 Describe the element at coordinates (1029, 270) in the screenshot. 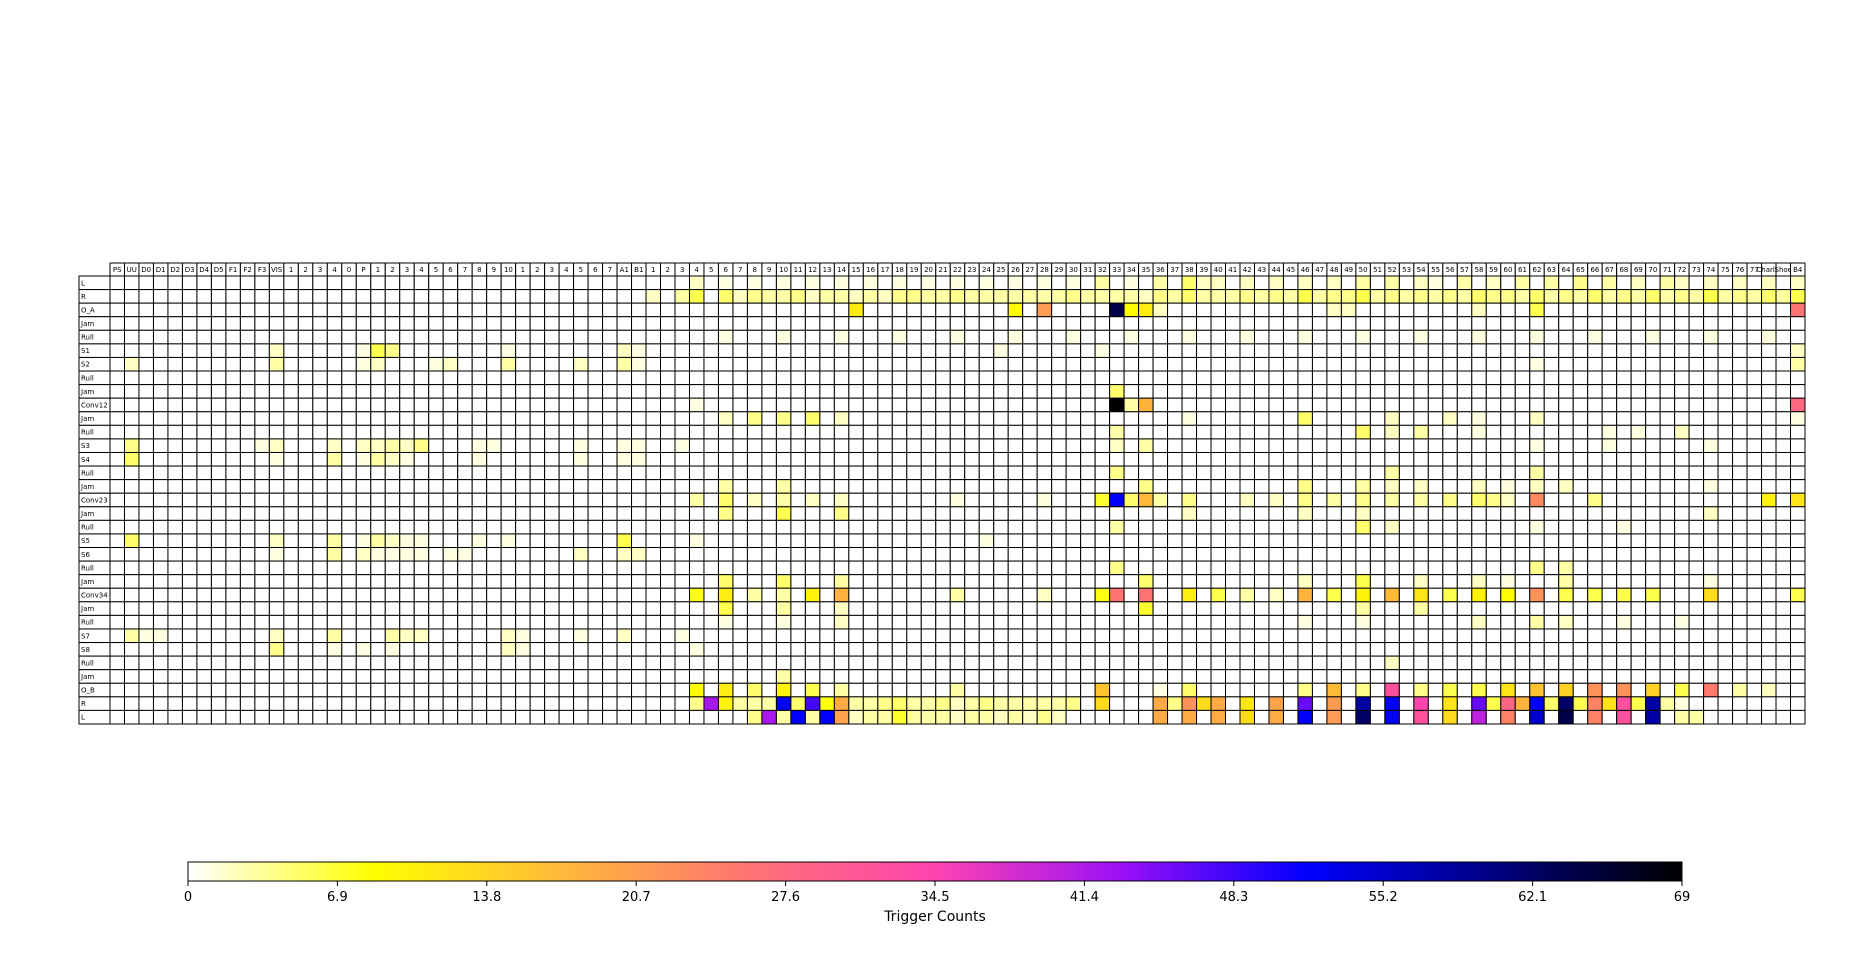

I see `x-tick-label: 27` at that location.